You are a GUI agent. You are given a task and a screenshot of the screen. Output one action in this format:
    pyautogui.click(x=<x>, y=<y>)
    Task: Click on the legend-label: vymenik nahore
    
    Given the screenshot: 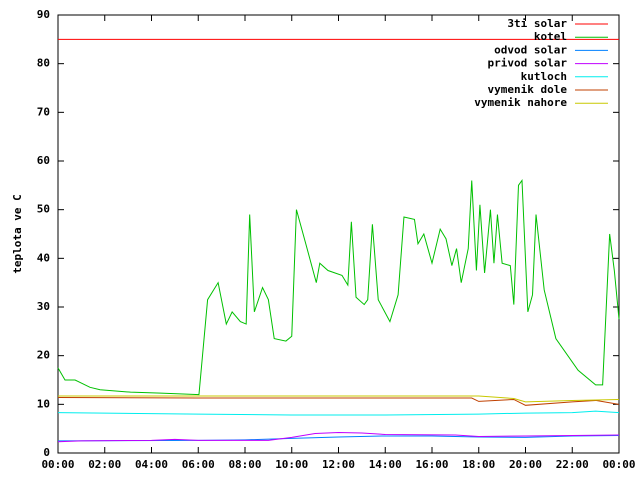 What is the action you would take?
    pyautogui.click(x=520, y=102)
    